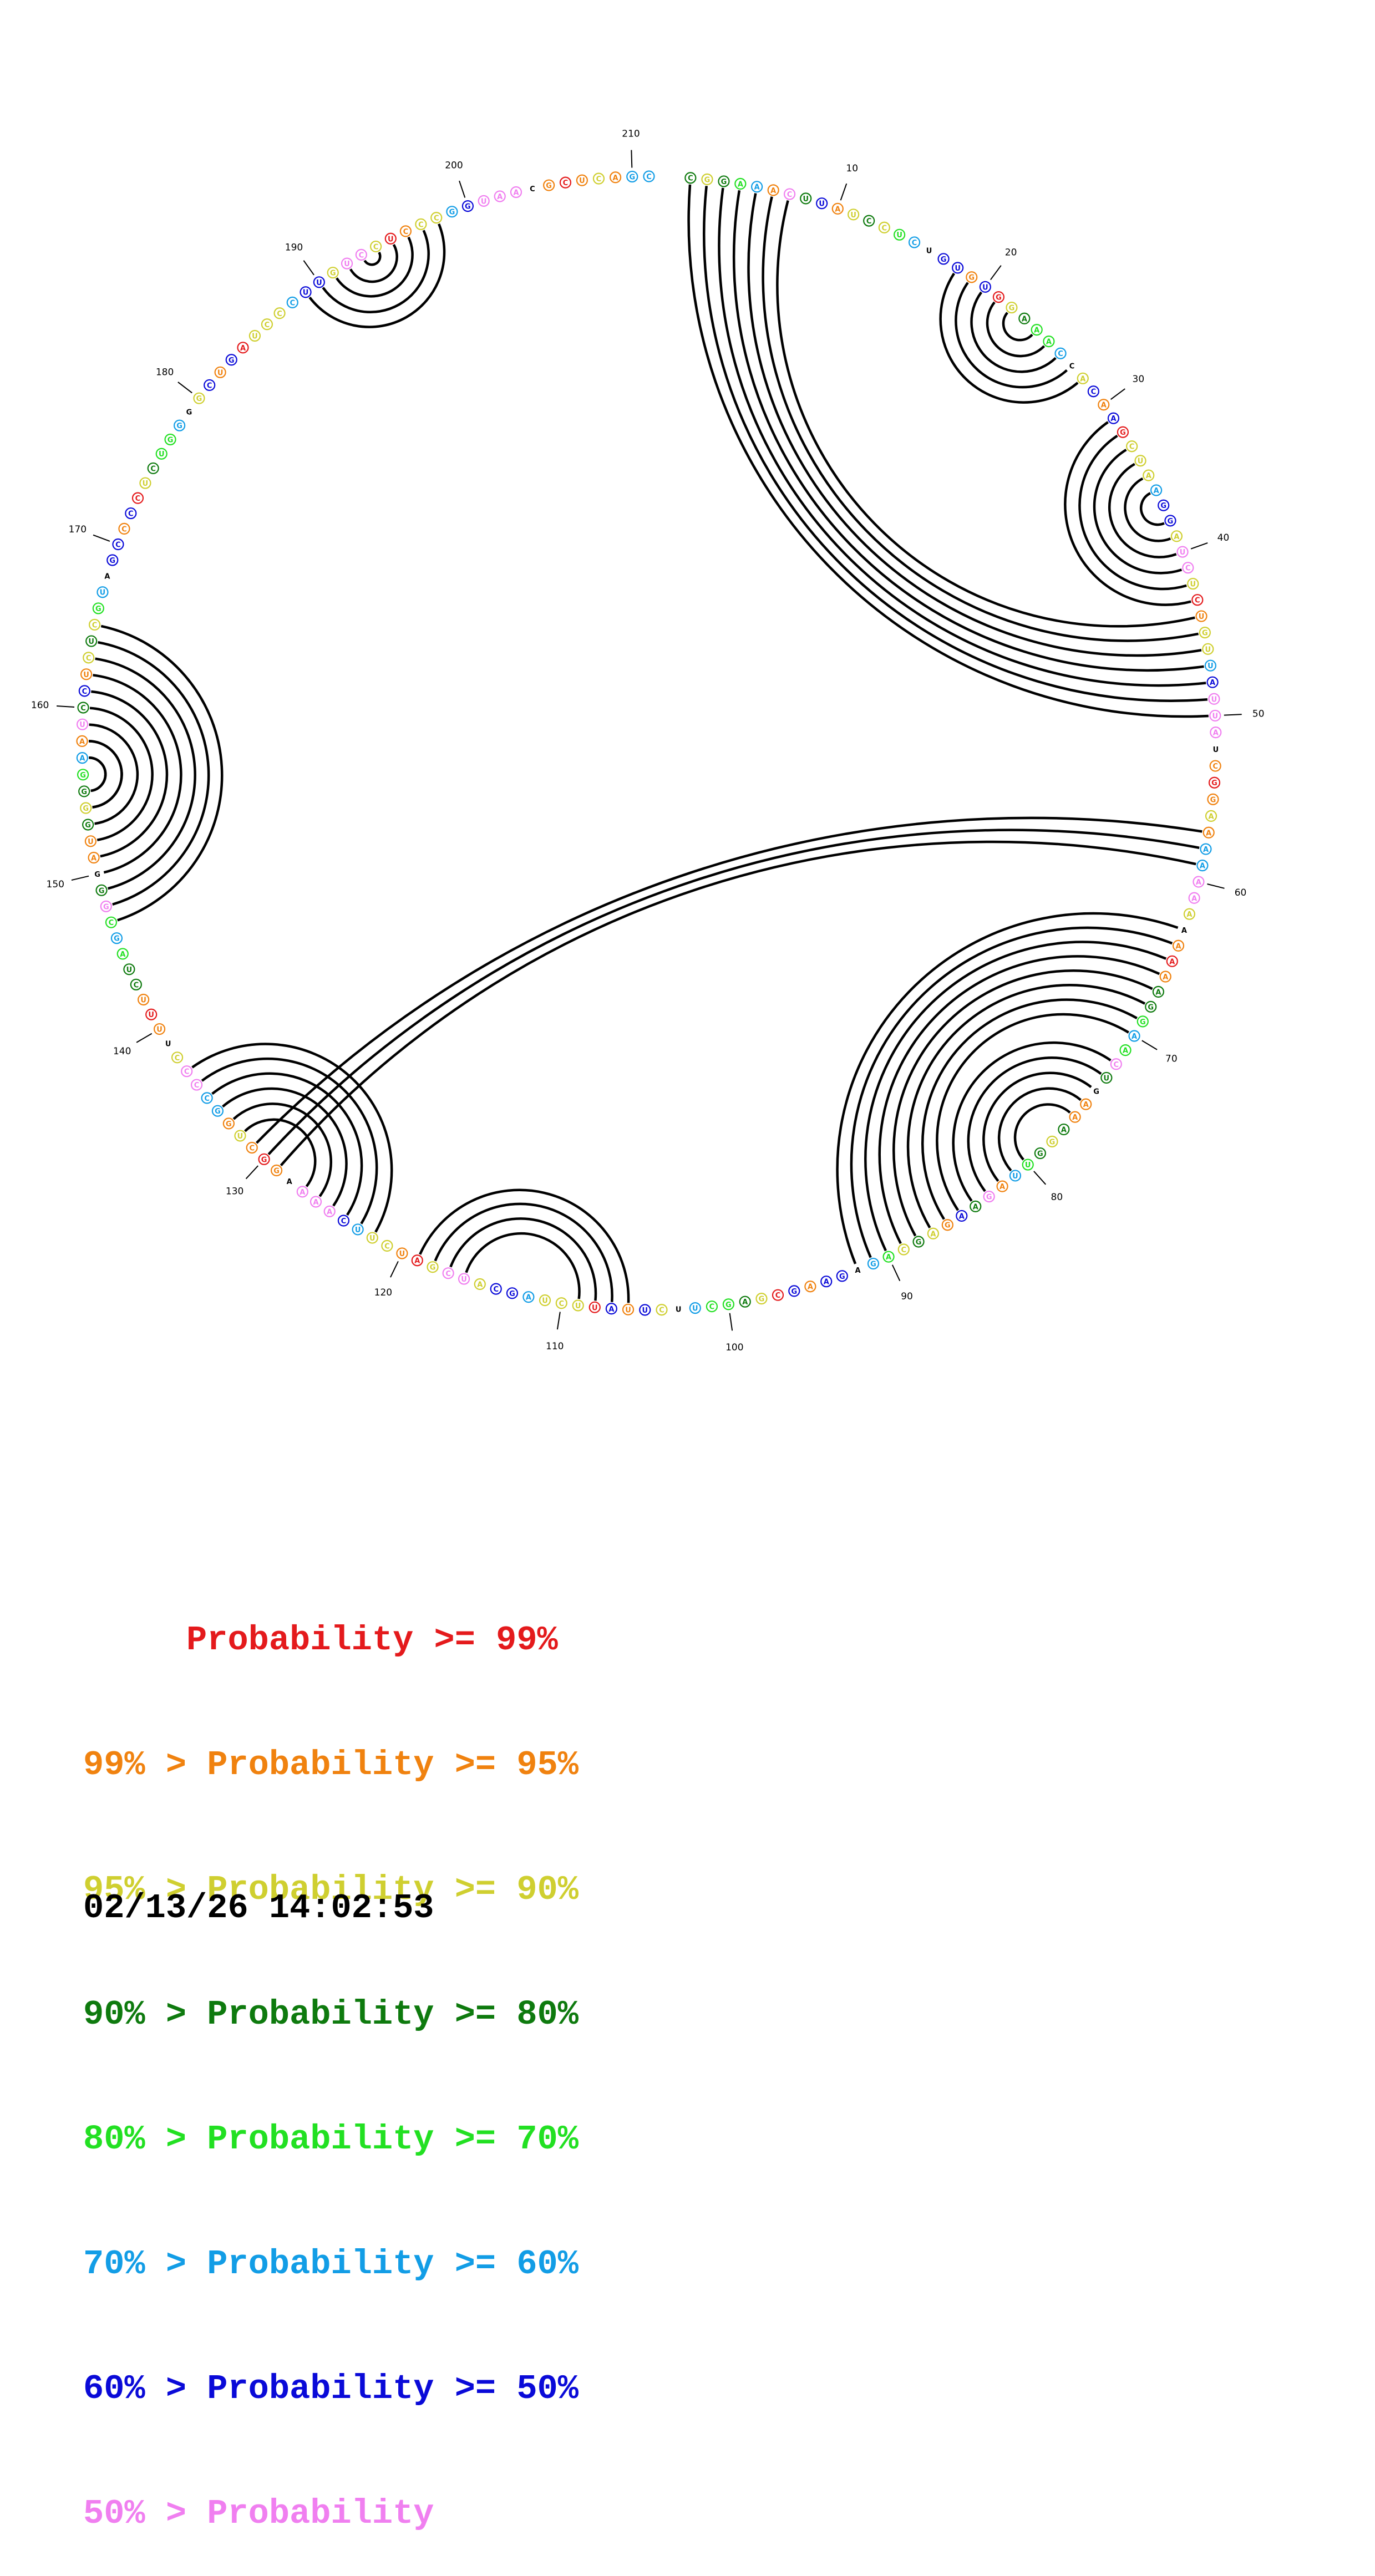  I want to click on index-label: 80, so click(1057, 1197).